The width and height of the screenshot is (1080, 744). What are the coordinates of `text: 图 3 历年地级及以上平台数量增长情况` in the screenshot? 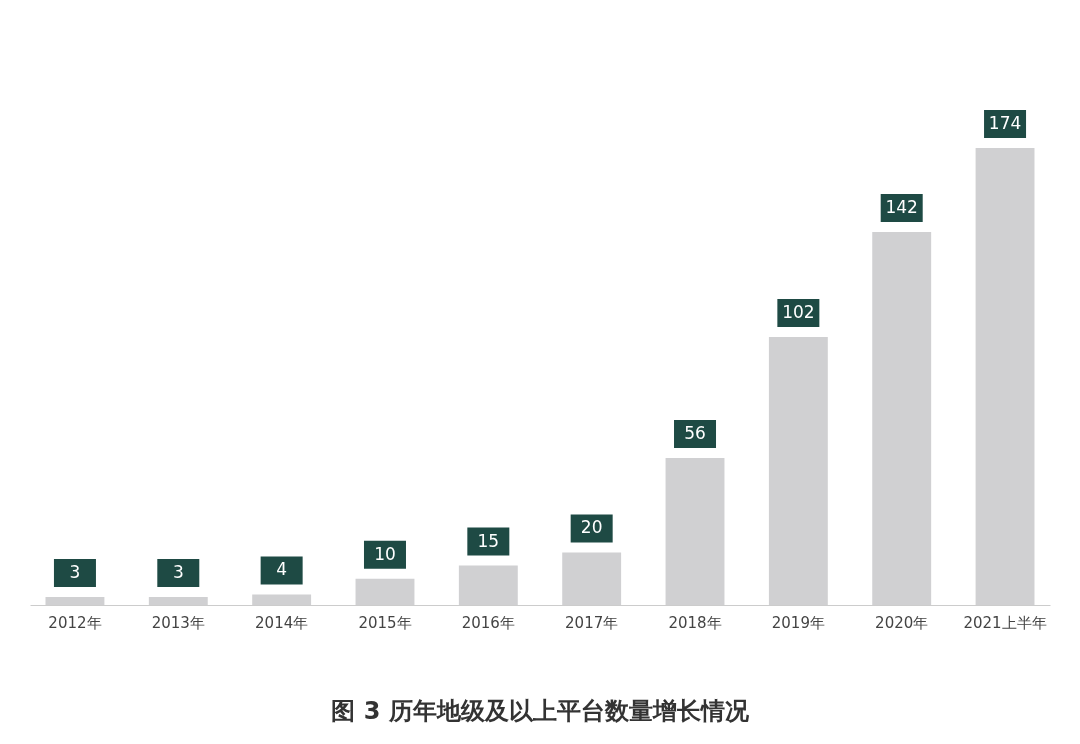 It's located at (540, 711).